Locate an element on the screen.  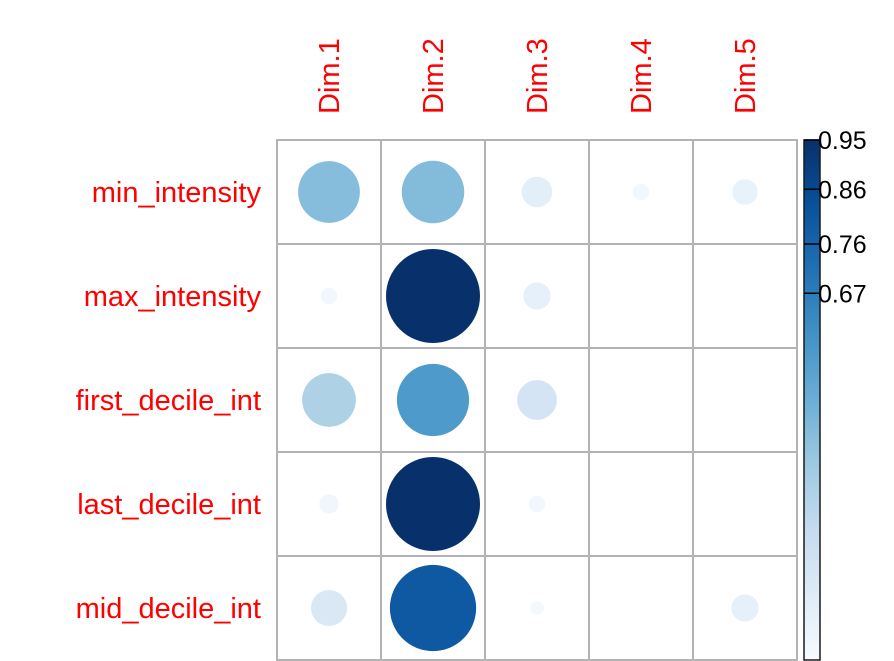
correlation-circle-max_intensity-Dim.3 is located at coordinates (537, 296).